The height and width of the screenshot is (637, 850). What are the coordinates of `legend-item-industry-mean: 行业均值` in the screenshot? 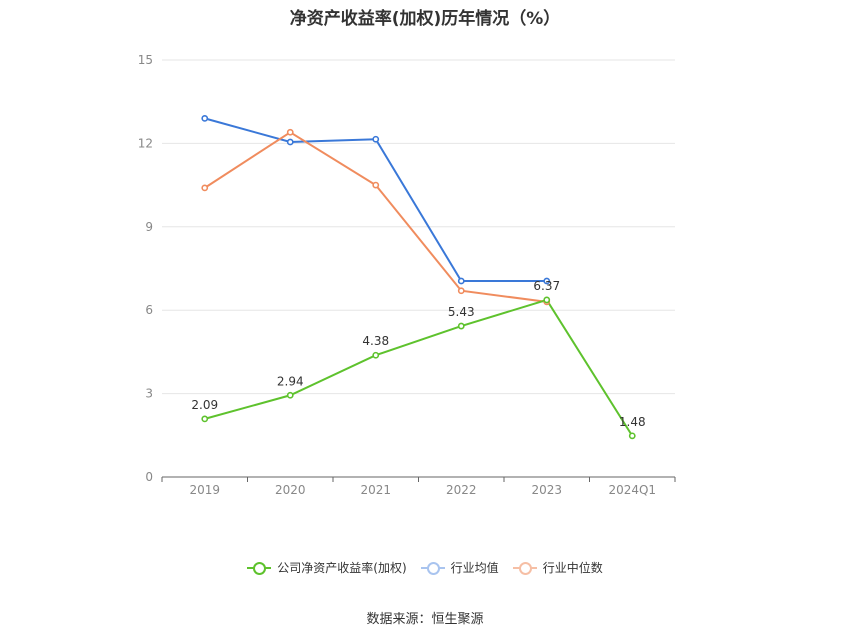 It's located at (459, 567).